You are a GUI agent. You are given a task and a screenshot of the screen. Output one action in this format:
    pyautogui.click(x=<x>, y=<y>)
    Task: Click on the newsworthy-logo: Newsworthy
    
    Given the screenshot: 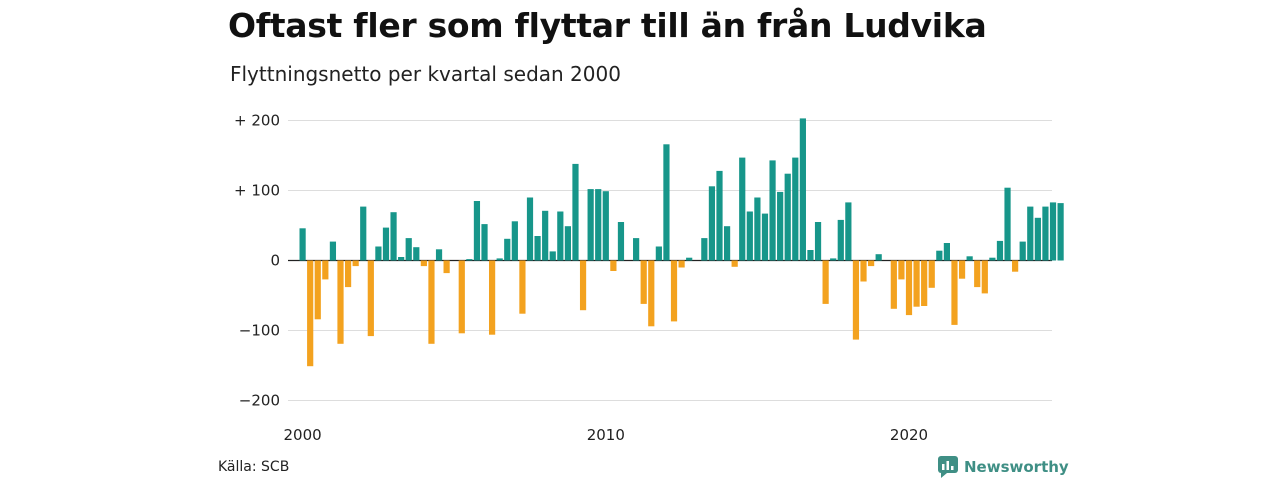 What is the action you would take?
    pyautogui.click(x=1003, y=467)
    